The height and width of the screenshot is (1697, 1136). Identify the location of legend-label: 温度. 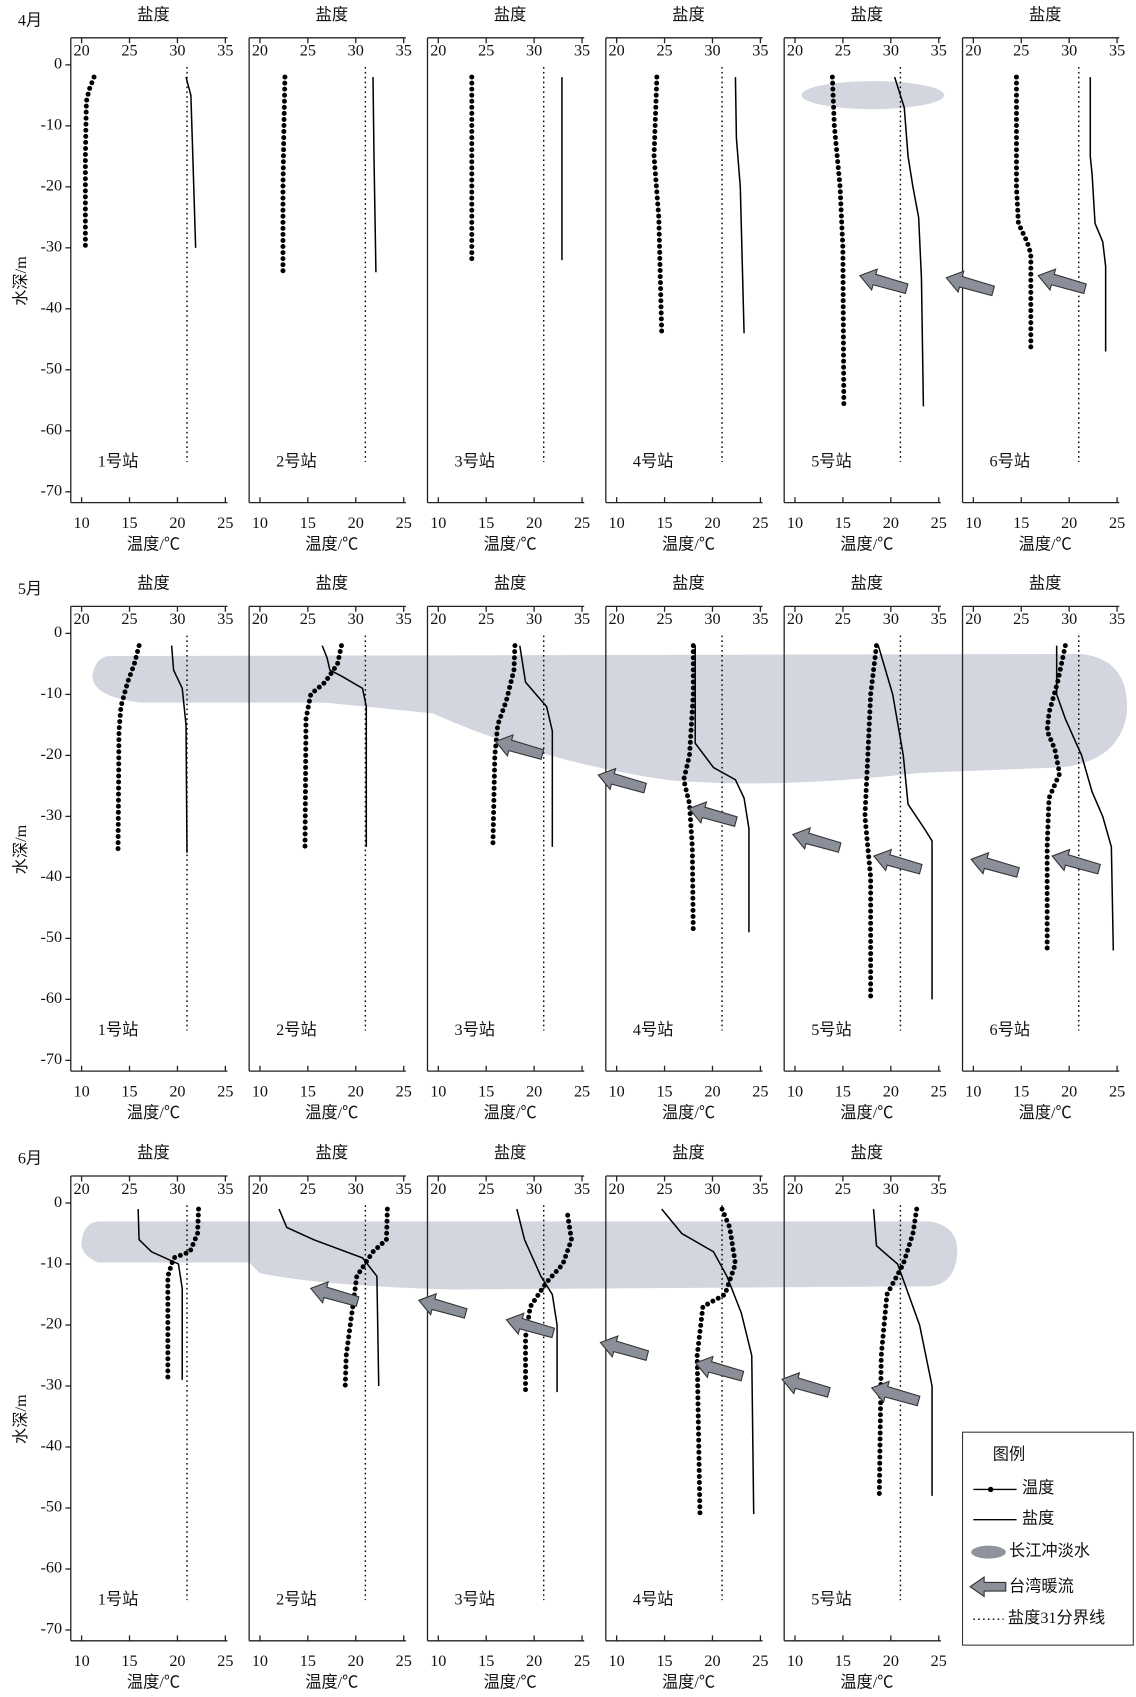
(1038, 1488).